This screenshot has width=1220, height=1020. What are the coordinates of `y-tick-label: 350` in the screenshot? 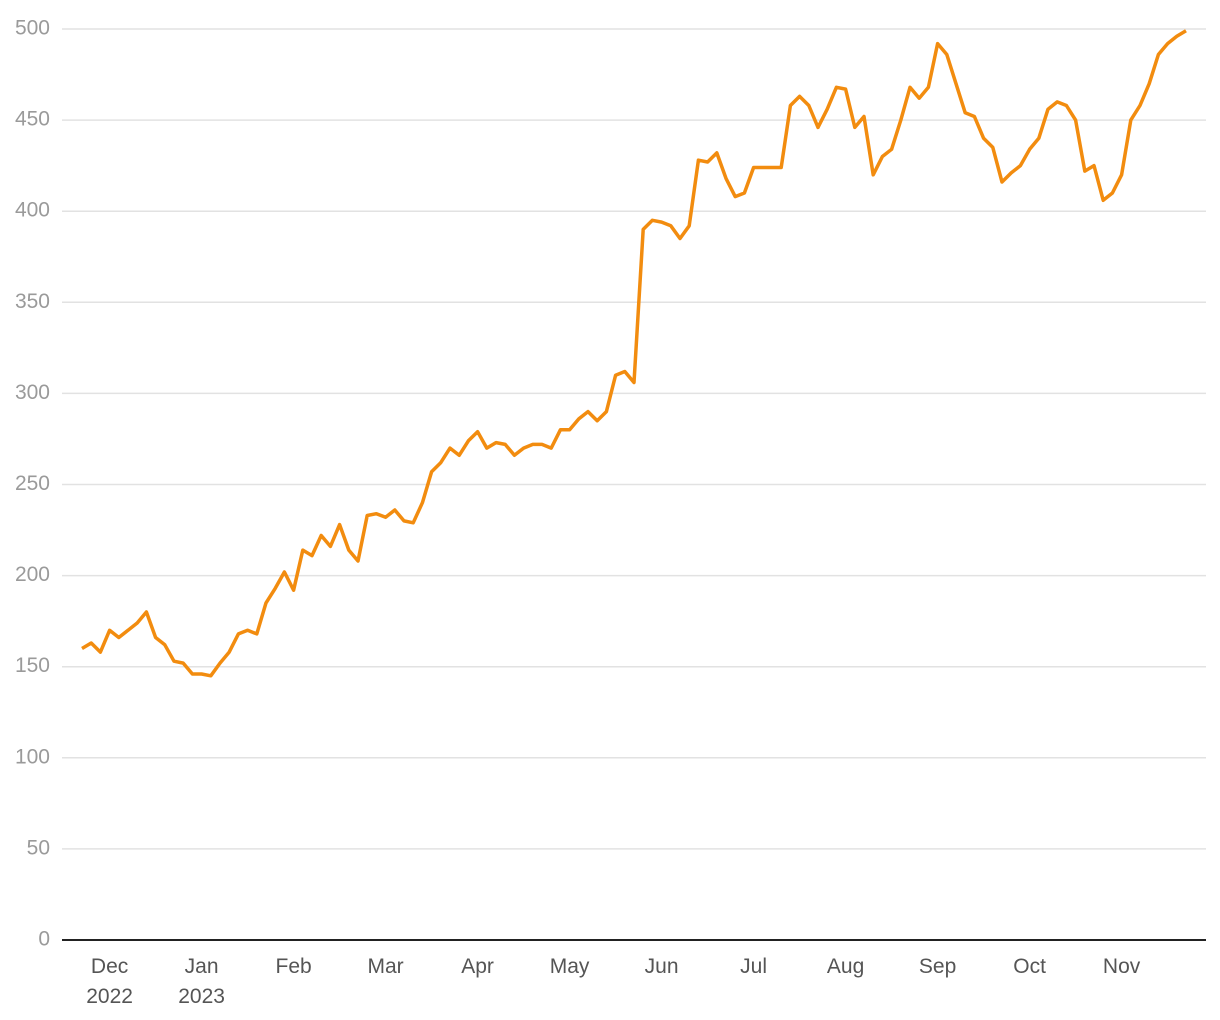 It's located at (32, 301).